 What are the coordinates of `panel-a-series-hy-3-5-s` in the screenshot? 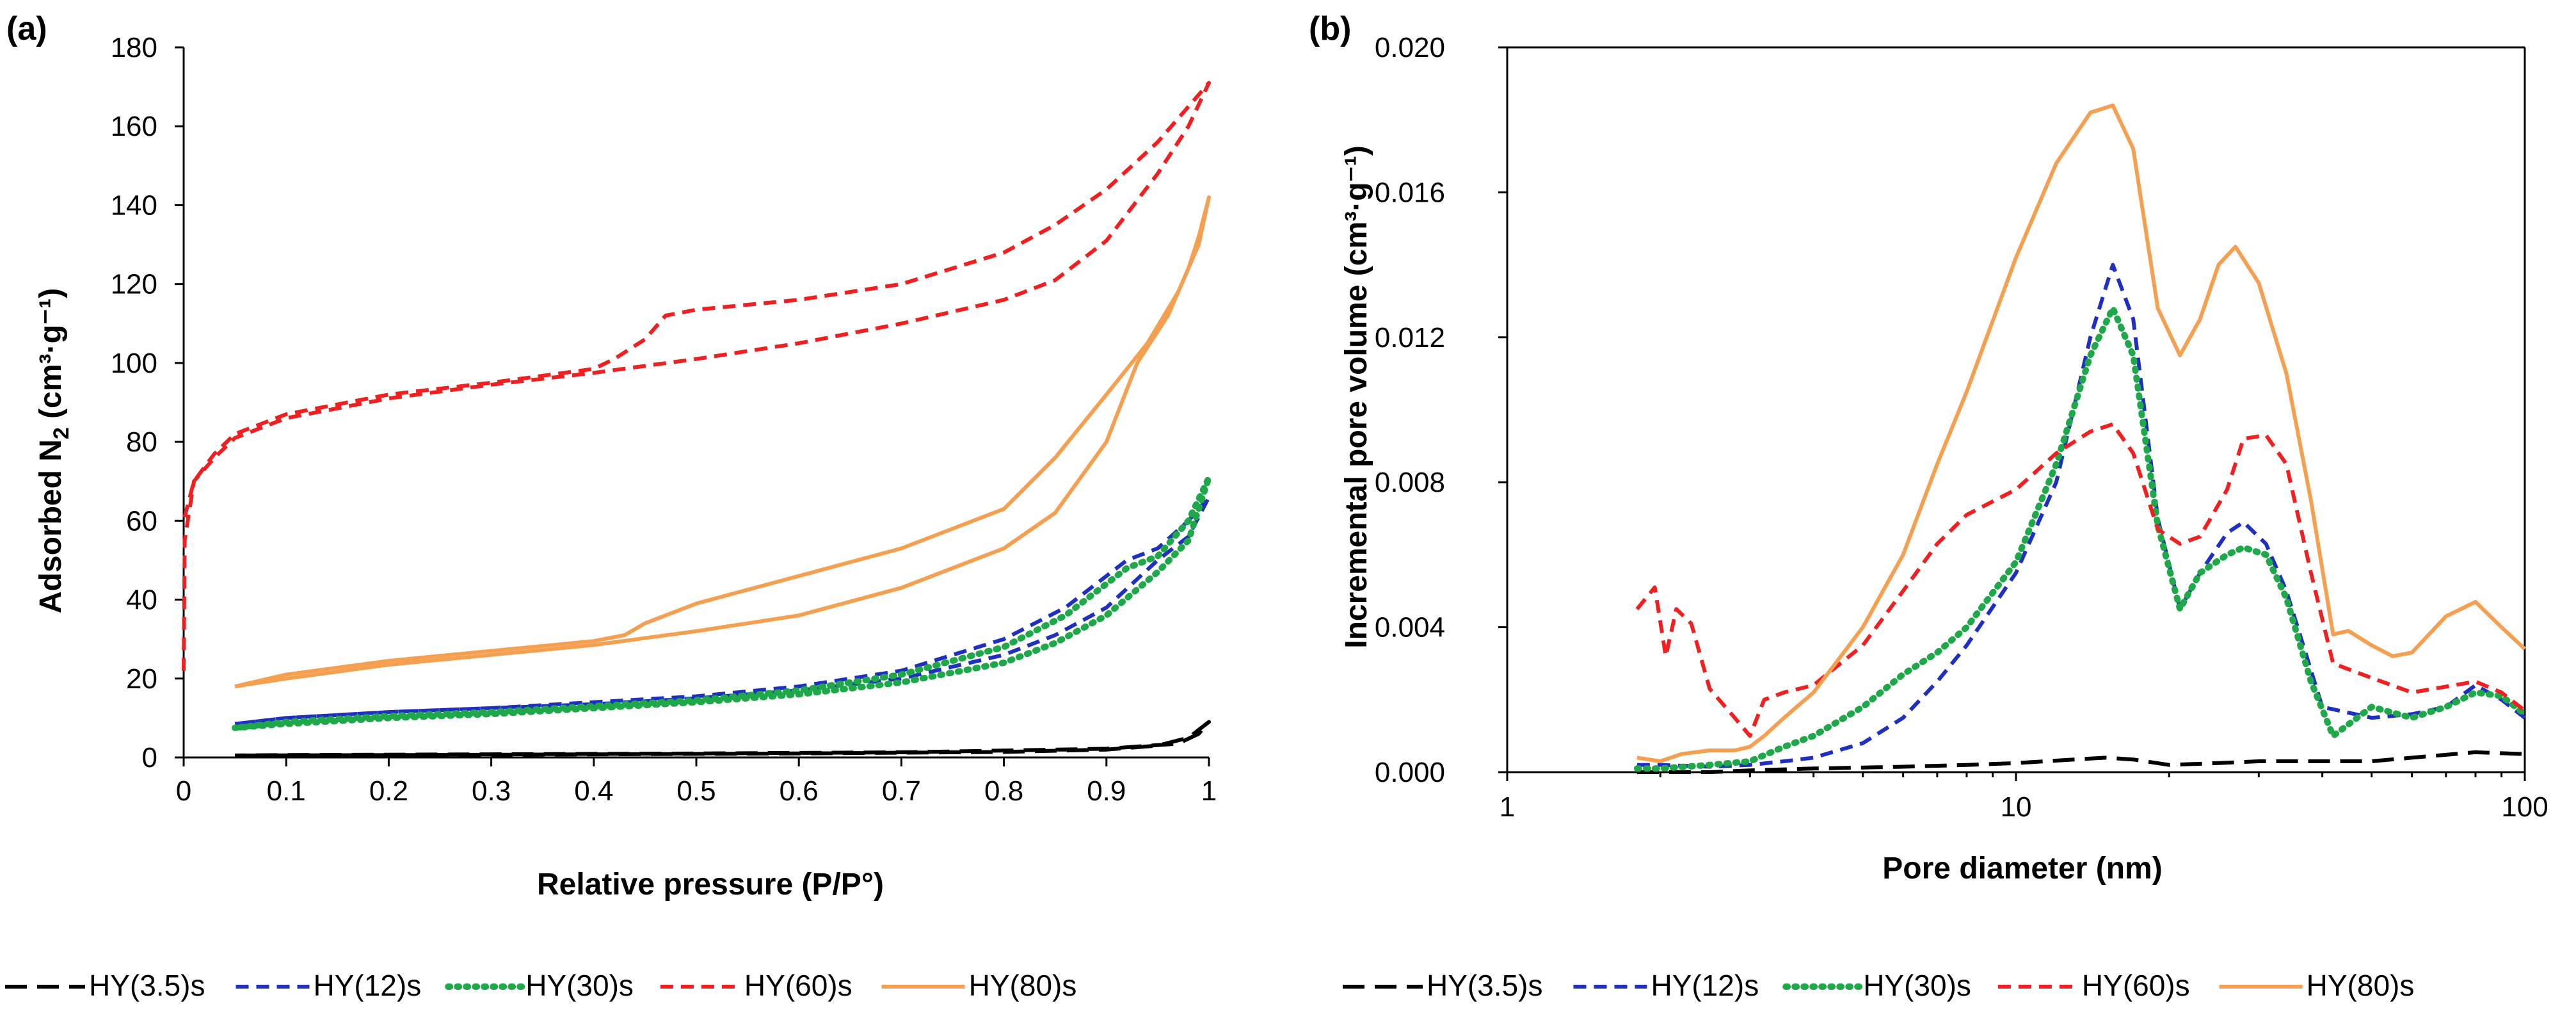 It's located at (723, 738).